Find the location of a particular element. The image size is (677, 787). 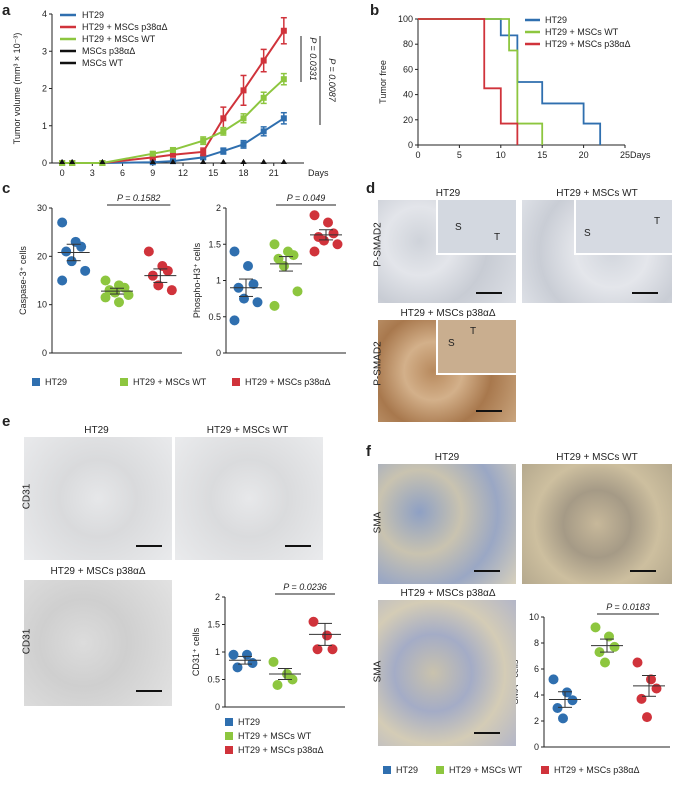

f-row-label-bottom: SMA is located at coordinates (378, 671).